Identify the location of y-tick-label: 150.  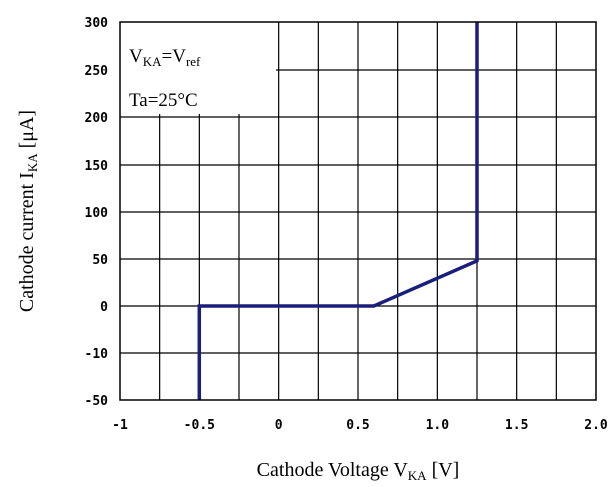
(97, 166).